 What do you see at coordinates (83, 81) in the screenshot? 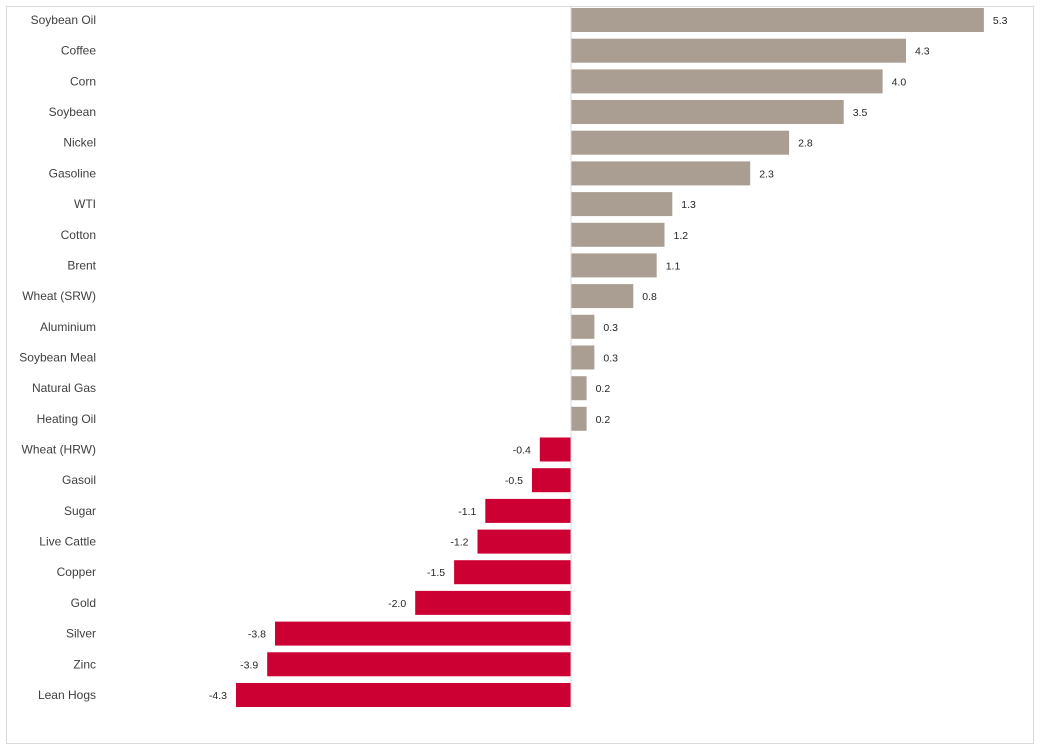
I see `category-label-corn: Corn` at bounding box center [83, 81].